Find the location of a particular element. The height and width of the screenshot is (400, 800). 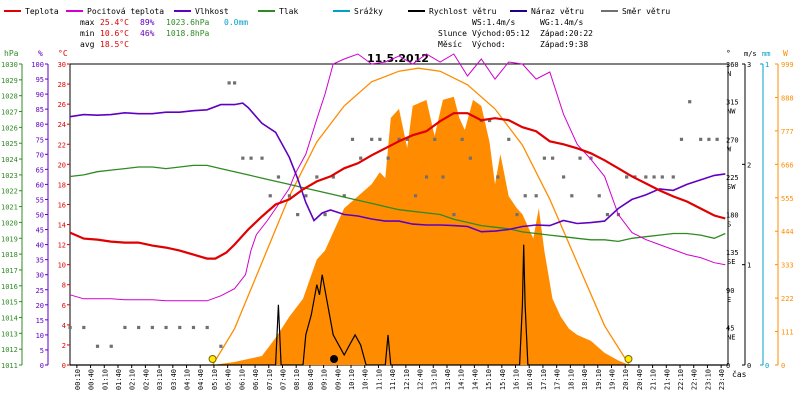

max-humidity: 89% is located at coordinates (147, 22).